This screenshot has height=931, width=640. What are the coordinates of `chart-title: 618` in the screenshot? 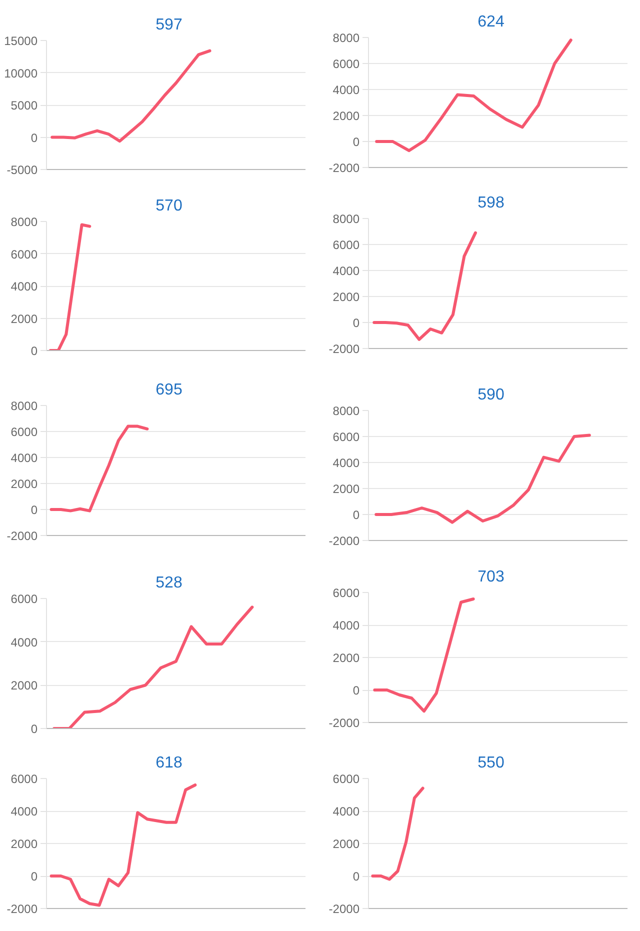 It's located at (169, 763).